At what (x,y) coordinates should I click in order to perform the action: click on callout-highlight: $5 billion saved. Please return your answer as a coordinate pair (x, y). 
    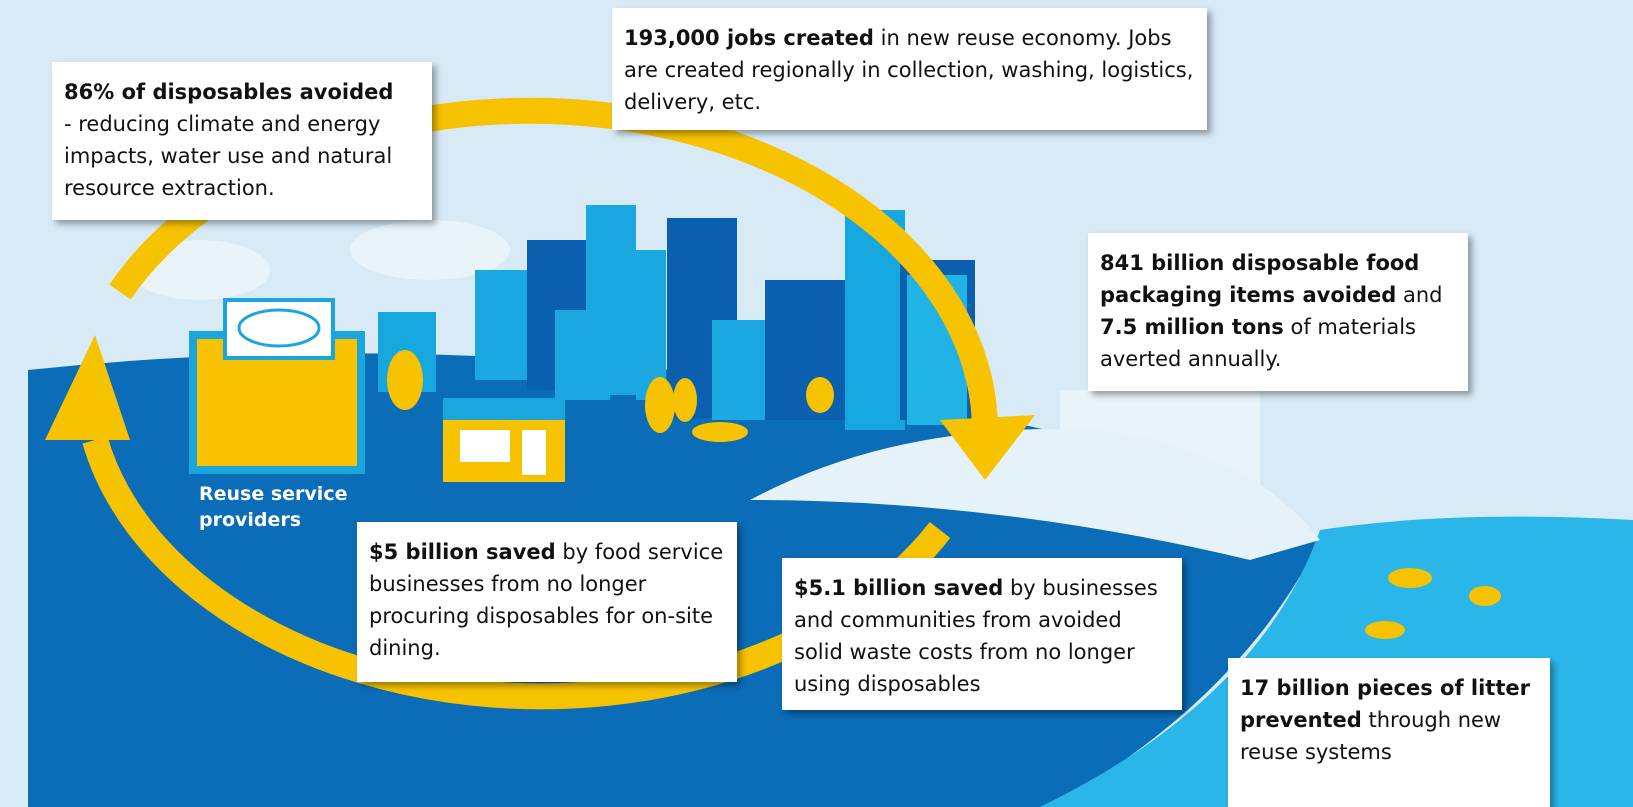
    Looking at the image, I should click on (462, 552).